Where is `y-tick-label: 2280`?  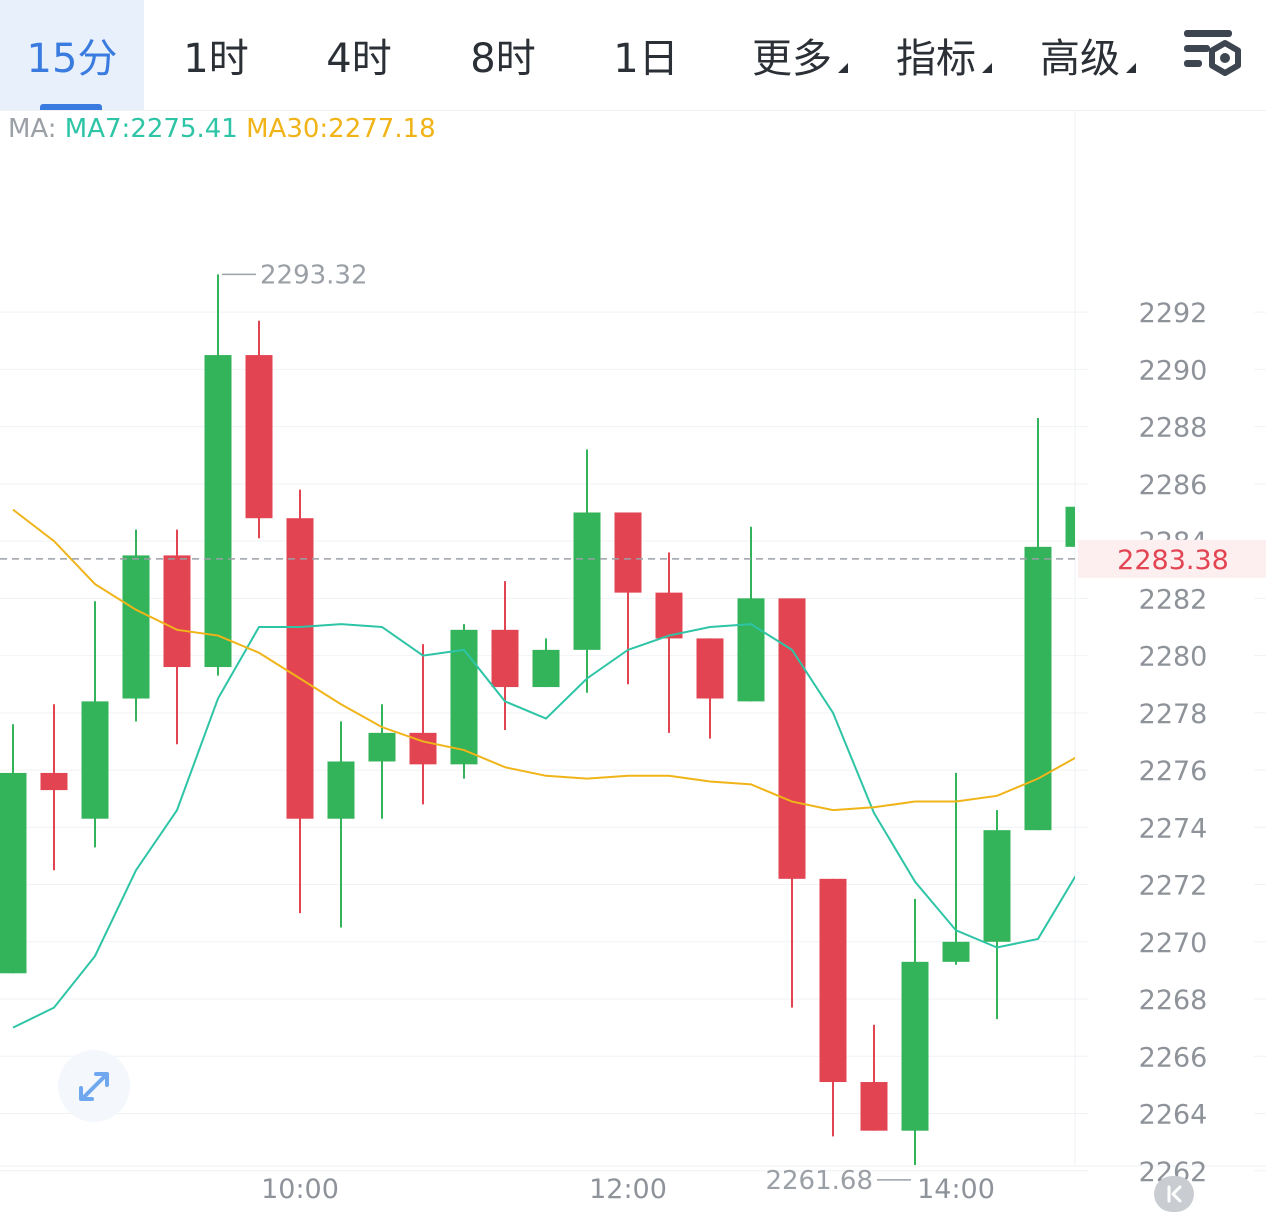
y-tick-label: 2280 is located at coordinates (1173, 657).